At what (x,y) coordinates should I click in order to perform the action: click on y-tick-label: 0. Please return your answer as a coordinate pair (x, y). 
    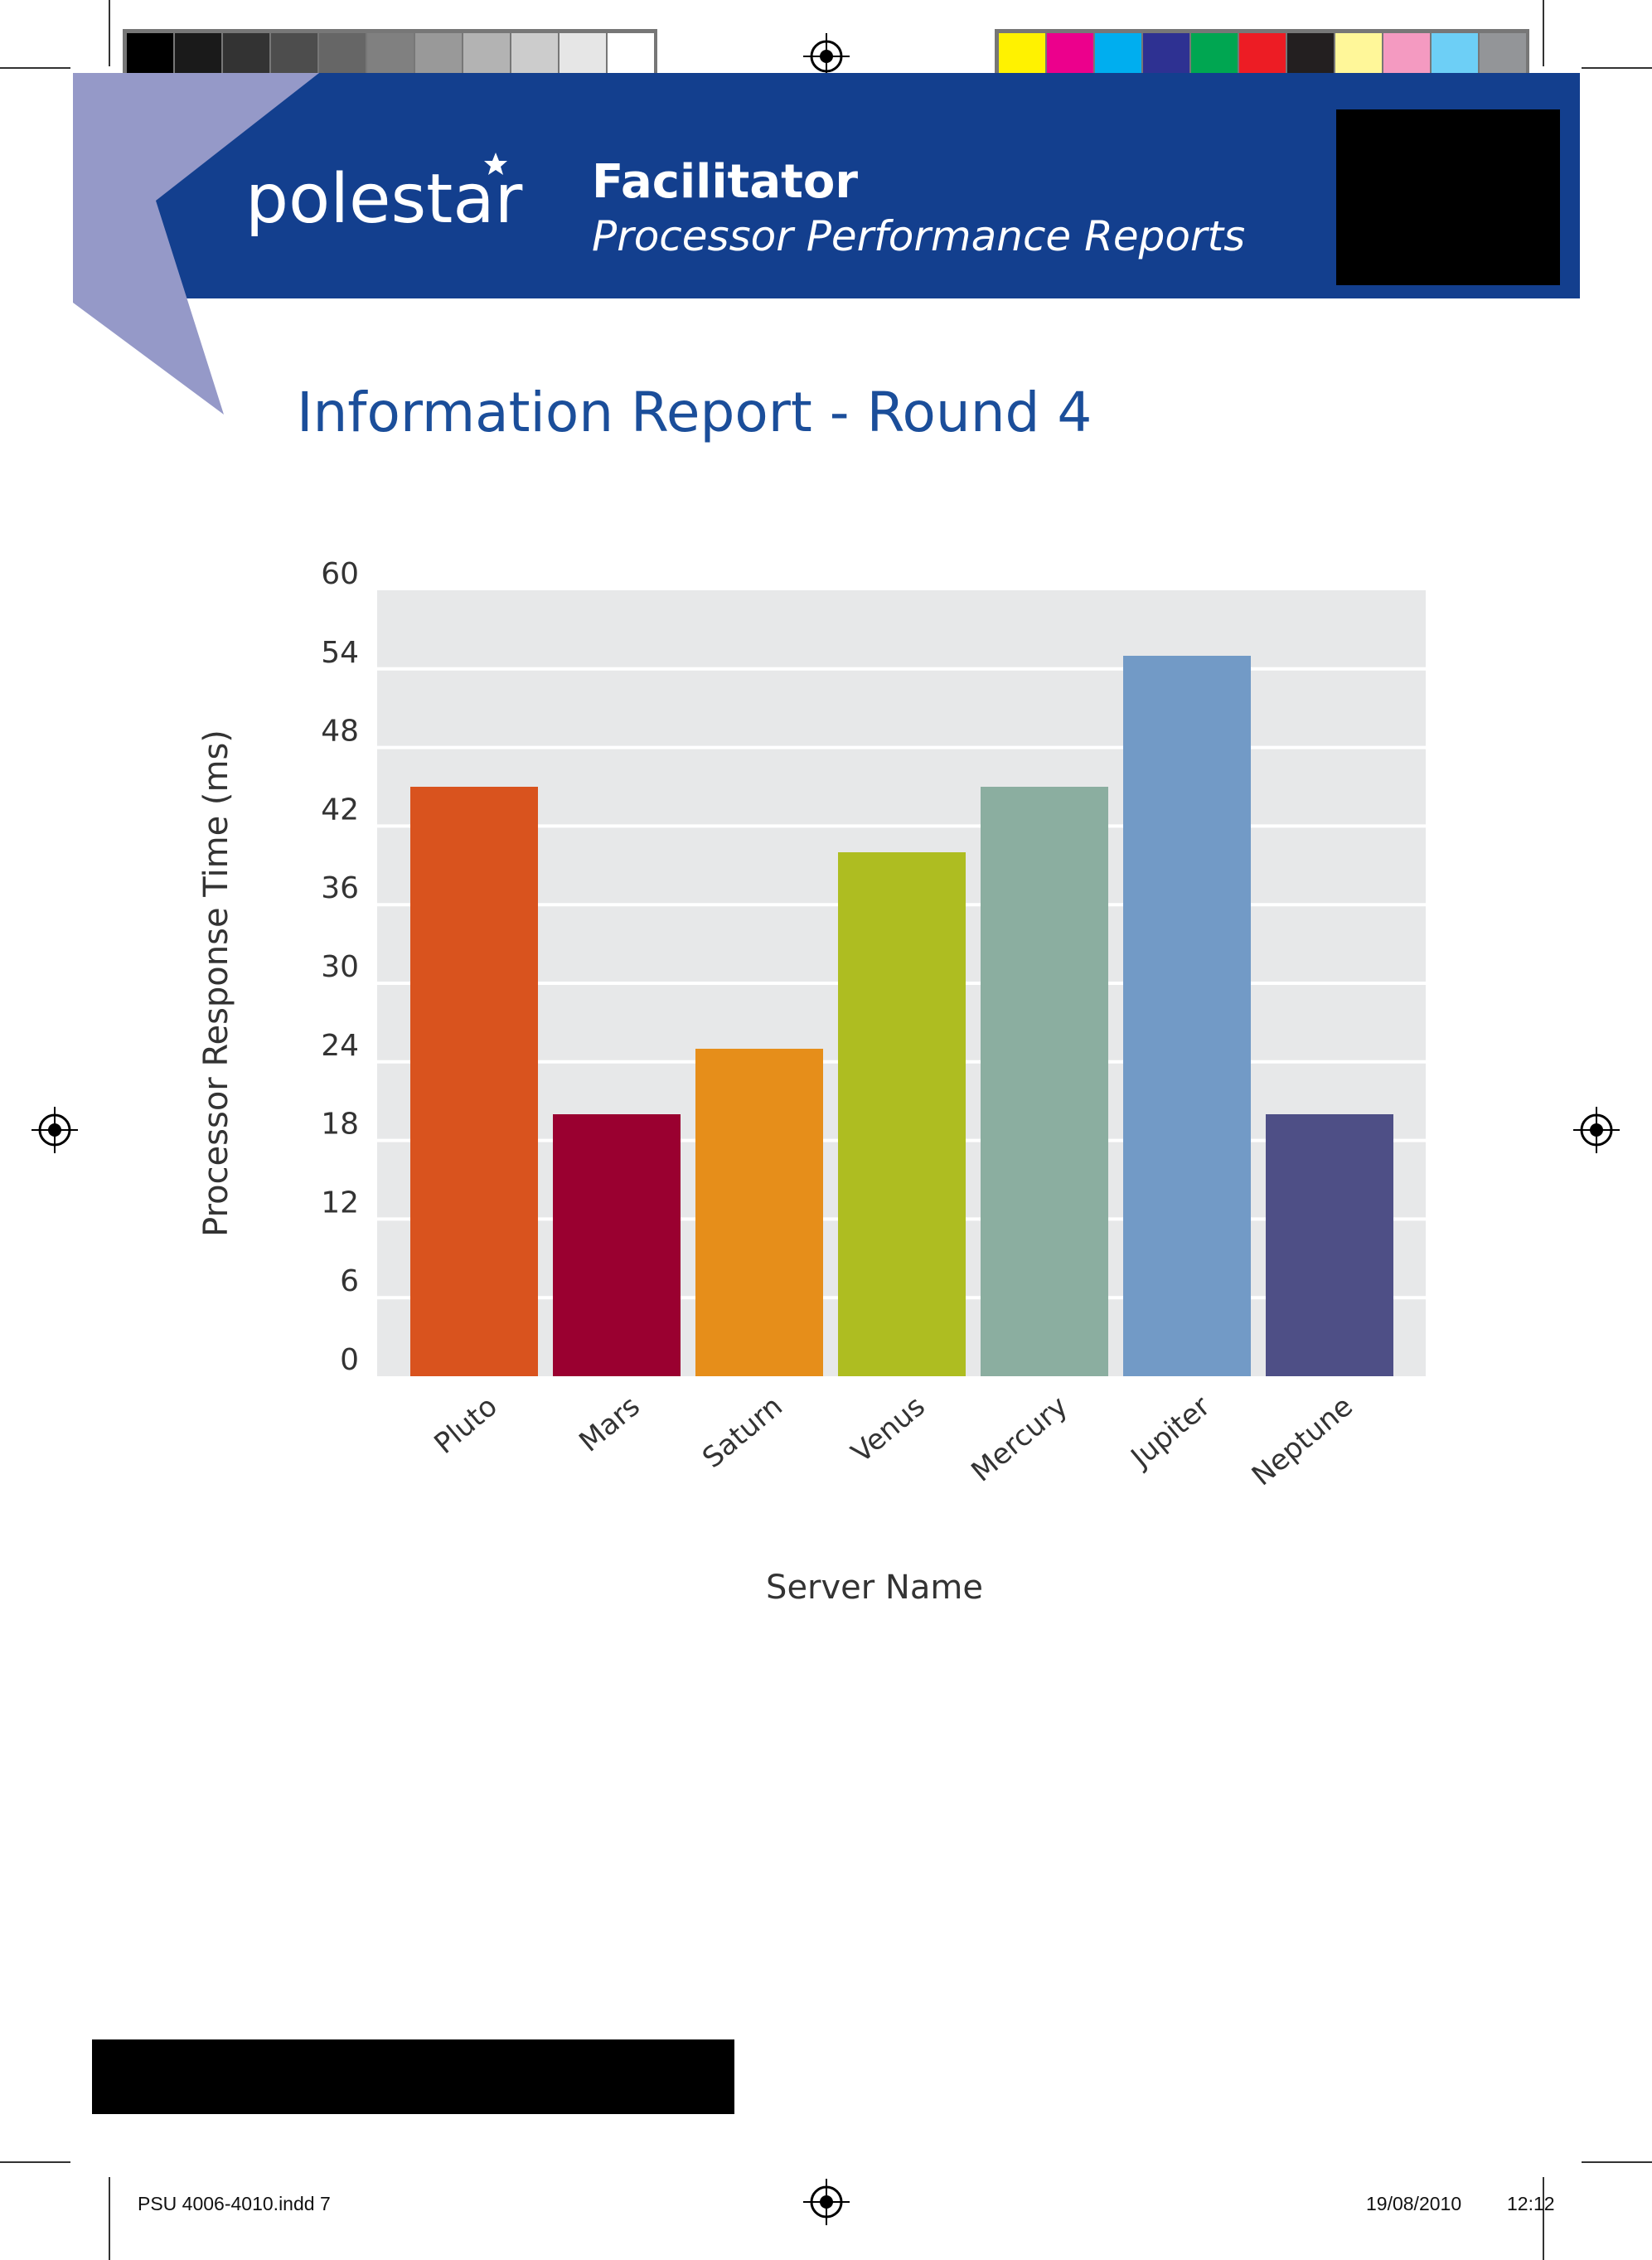
    Looking at the image, I should click on (349, 1360).